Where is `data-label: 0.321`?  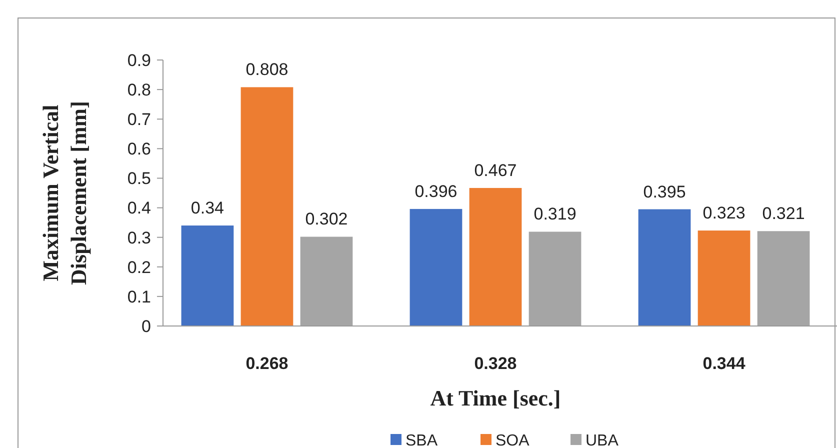
data-label: 0.321 is located at coordinates (783, 214).